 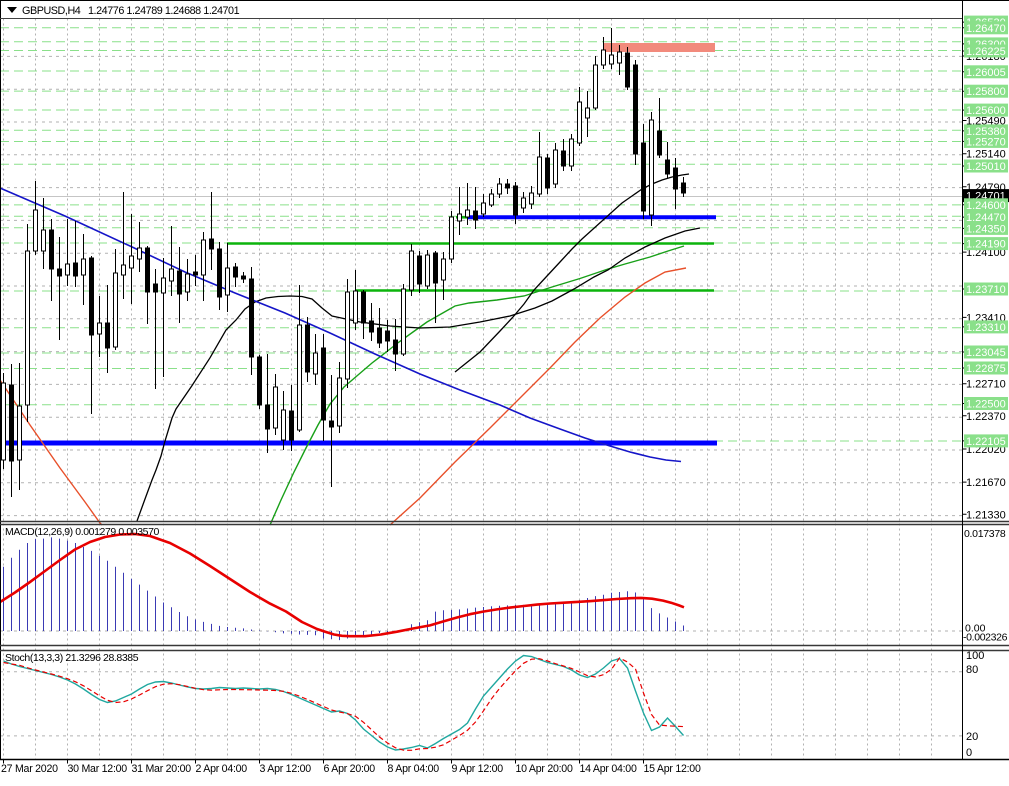 What do you see at coordinates (986, 417) in the screenshot?
I see `svg-text: 1.22370` at bounding box center [986, 417].